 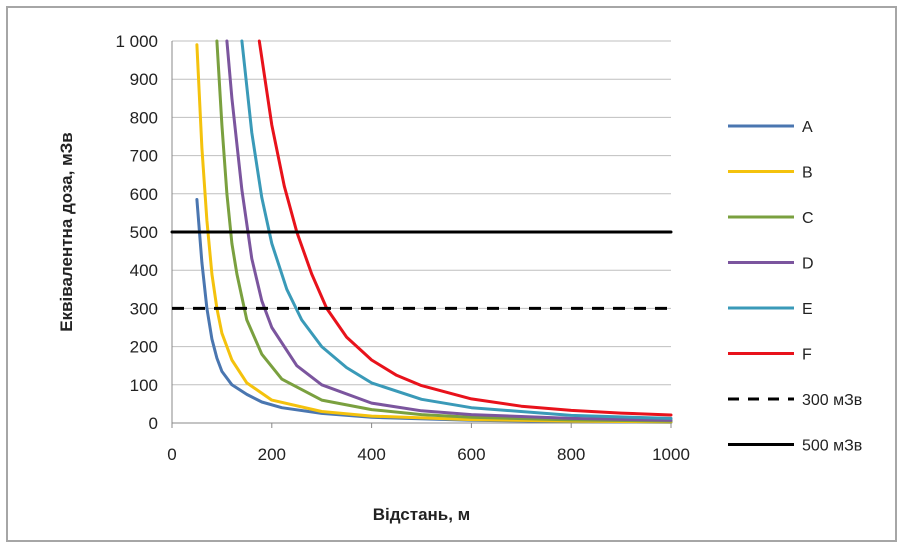 What do you see at coordinates (144, 79) in the screenshot?
I see `y-tick-label: 900` at bounding box center [144, 79].